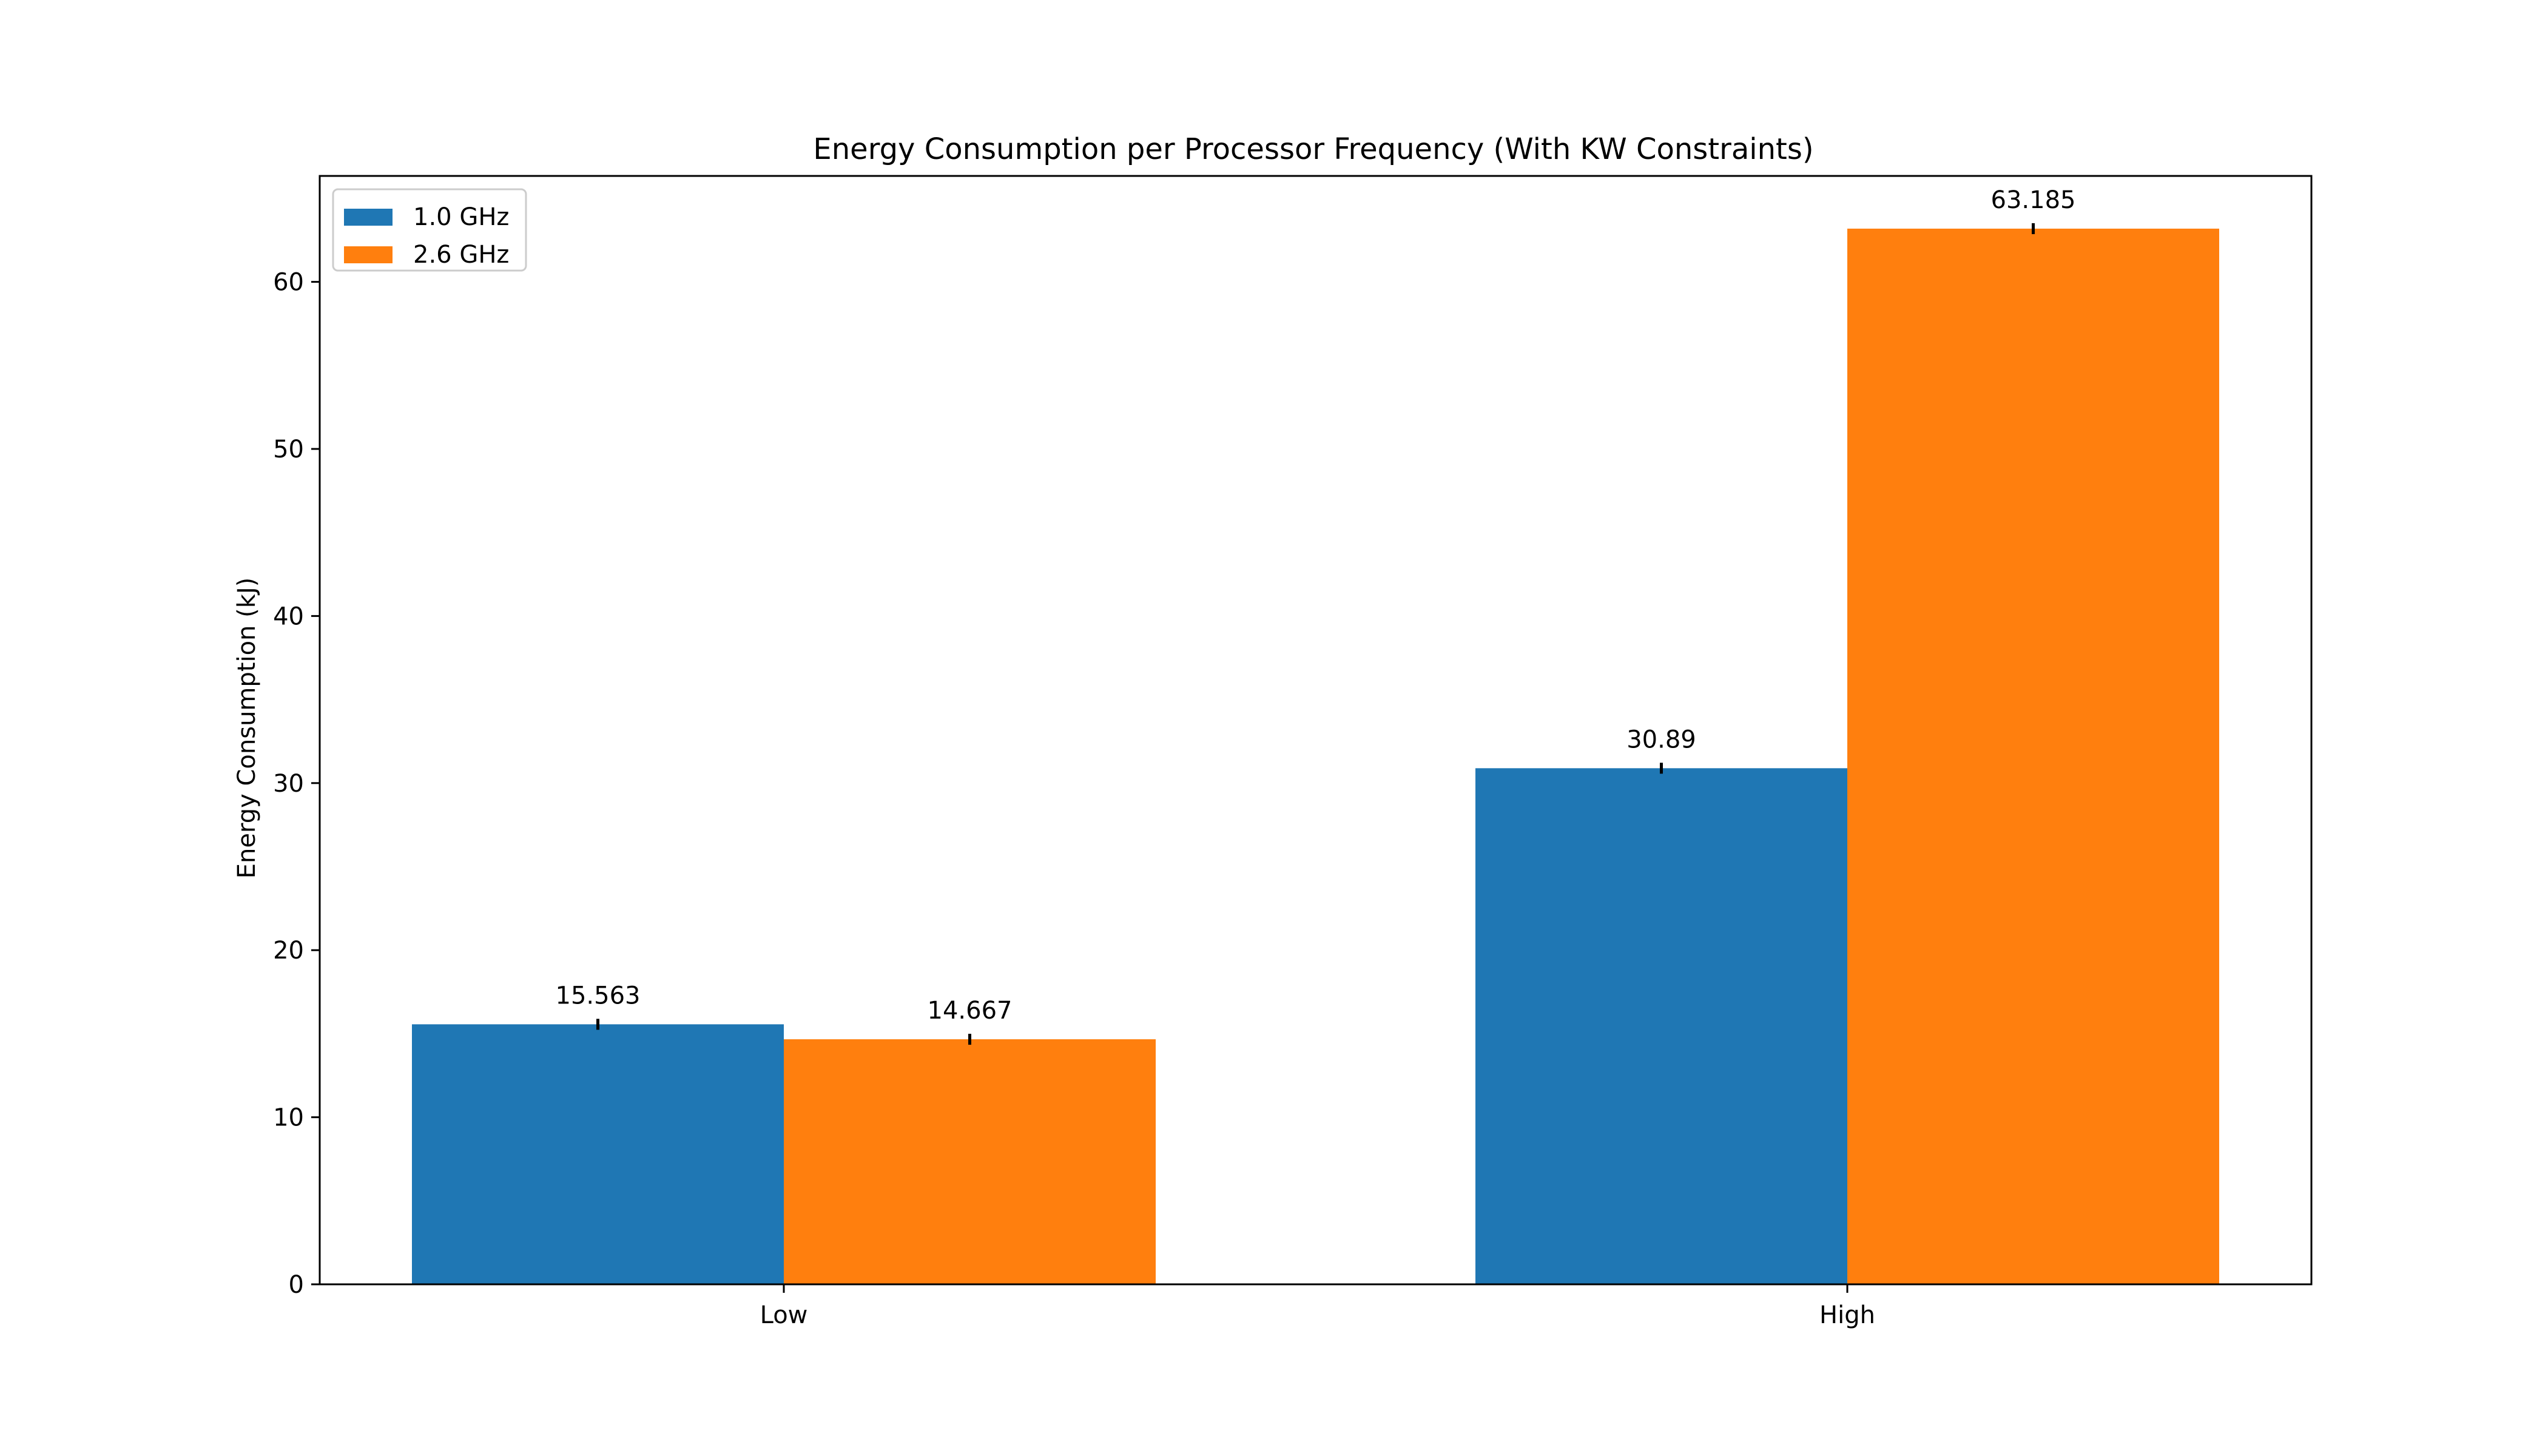 This screenshot has width=2548, height=1456. What do you see at coordinates (598, 1154) in the screenshot?
I see `bar-1-0-ghz-low` at bounding box center [598, 1154].